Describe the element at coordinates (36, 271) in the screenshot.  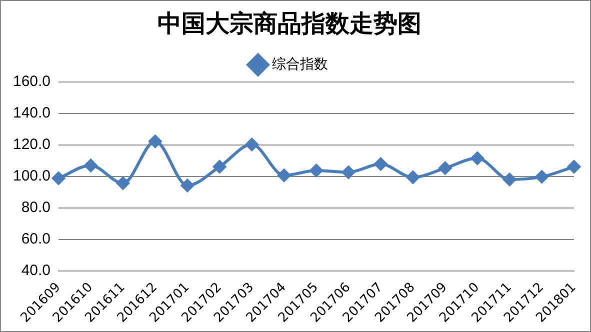
I see `y-tick-label: 40.0` at that location.